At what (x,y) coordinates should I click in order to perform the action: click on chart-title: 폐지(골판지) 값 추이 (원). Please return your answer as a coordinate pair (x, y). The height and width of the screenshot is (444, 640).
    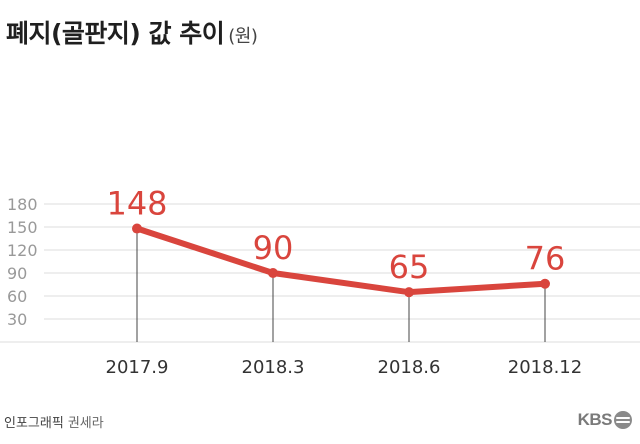
    Looking at the image, I should click on (132, 32).